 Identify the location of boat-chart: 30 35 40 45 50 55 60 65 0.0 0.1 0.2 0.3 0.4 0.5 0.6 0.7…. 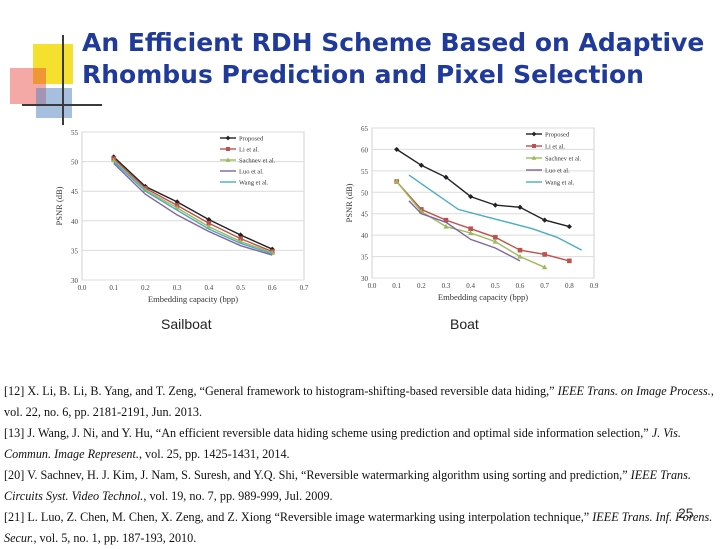
(472, 213).